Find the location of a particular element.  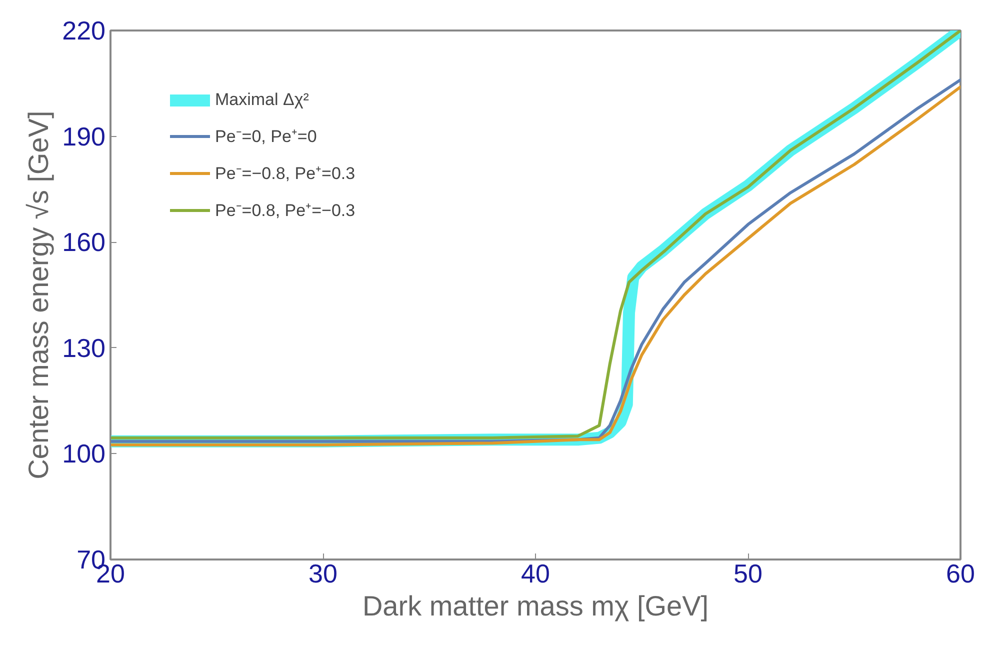

x-tick-label: 30 is located at coordinates (323, 573).